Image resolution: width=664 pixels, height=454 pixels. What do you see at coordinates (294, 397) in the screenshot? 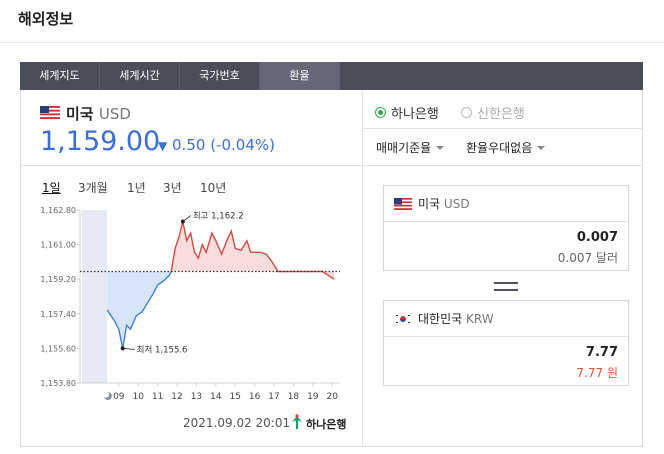
I see `x-tick-label: 18` at bounding box center [294, 397].